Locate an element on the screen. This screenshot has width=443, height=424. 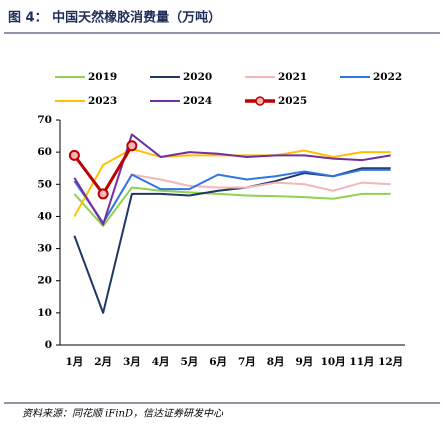
y-tick-label: 20 is located at coordinates (44, 281).